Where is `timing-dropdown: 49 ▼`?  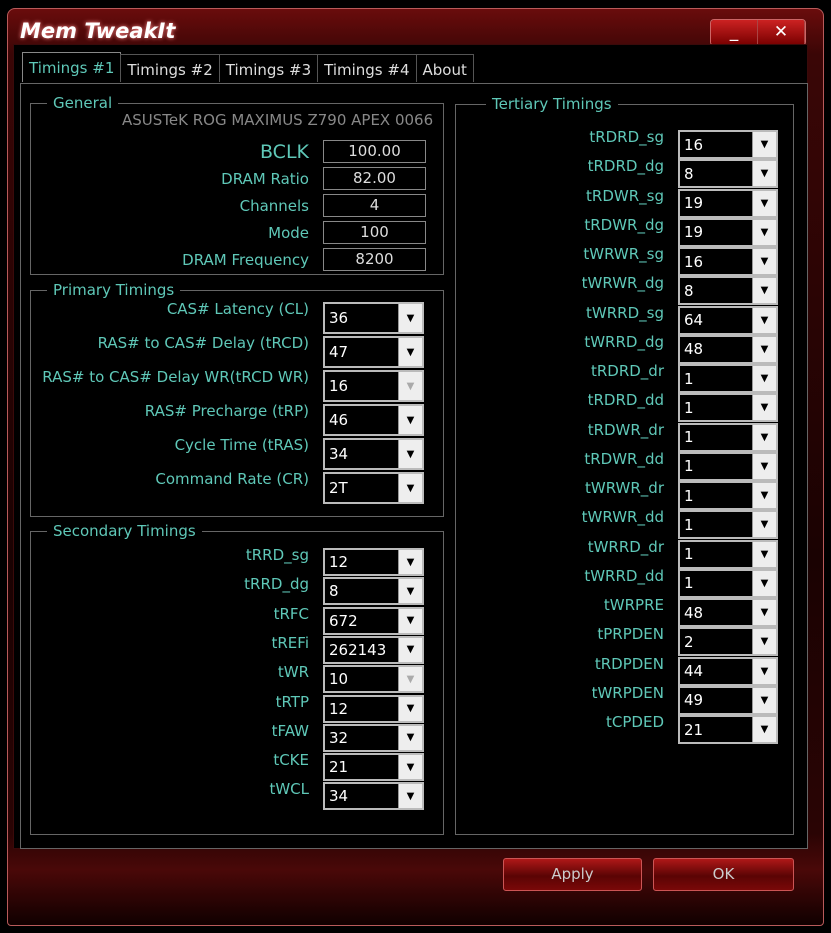
timing-dropdown: 49 ▼ is located at coordinates (728, 700).